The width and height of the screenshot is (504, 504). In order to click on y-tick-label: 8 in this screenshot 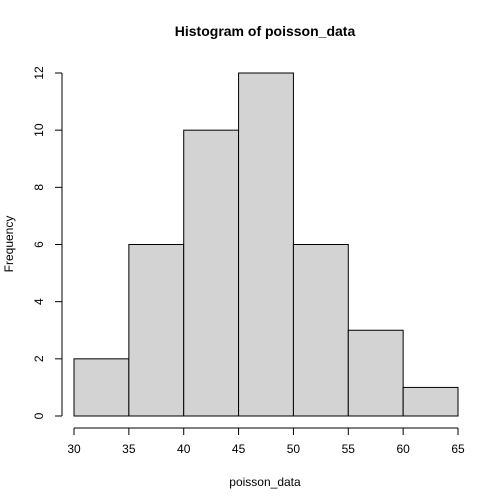, I will do `click(39, 187)`.